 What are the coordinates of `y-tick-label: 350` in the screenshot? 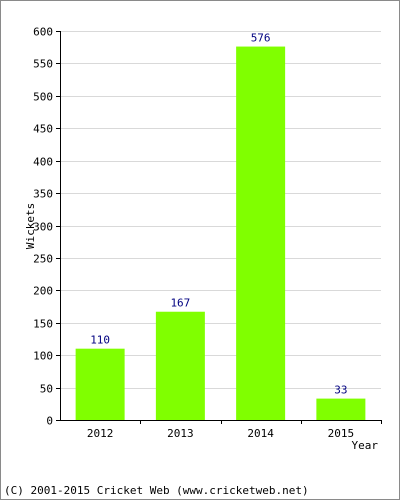 It's located at (43, 194).